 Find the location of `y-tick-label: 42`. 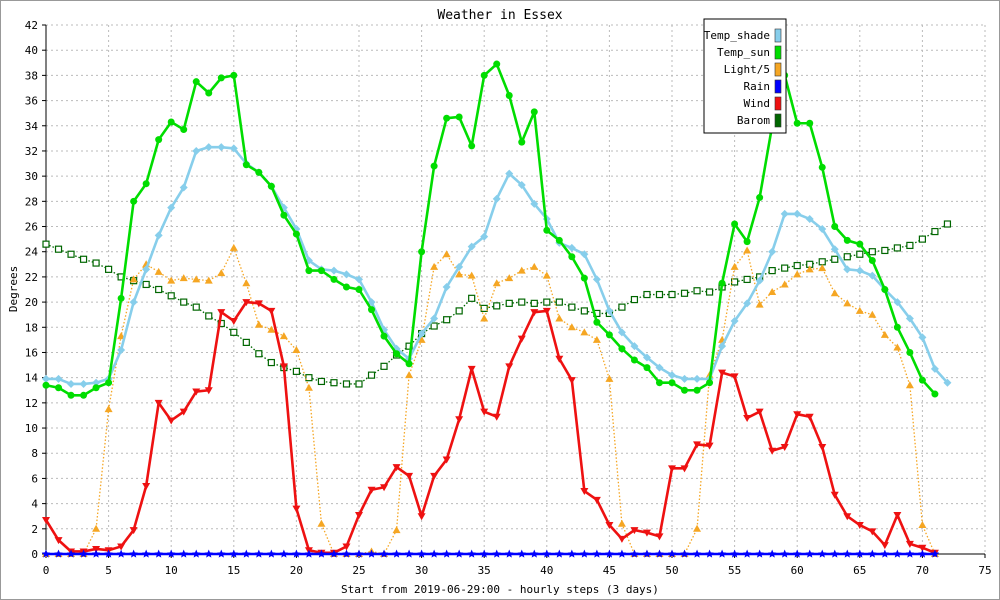

y-tick-label: 42 is located at coordinates (31, 25).